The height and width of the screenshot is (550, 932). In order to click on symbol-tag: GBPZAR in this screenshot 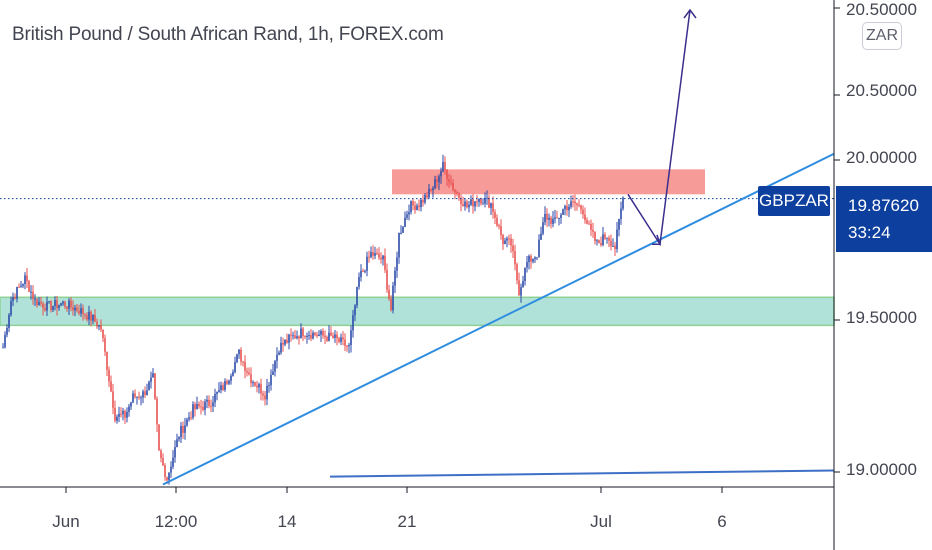, I will do `click(794, 201)`.